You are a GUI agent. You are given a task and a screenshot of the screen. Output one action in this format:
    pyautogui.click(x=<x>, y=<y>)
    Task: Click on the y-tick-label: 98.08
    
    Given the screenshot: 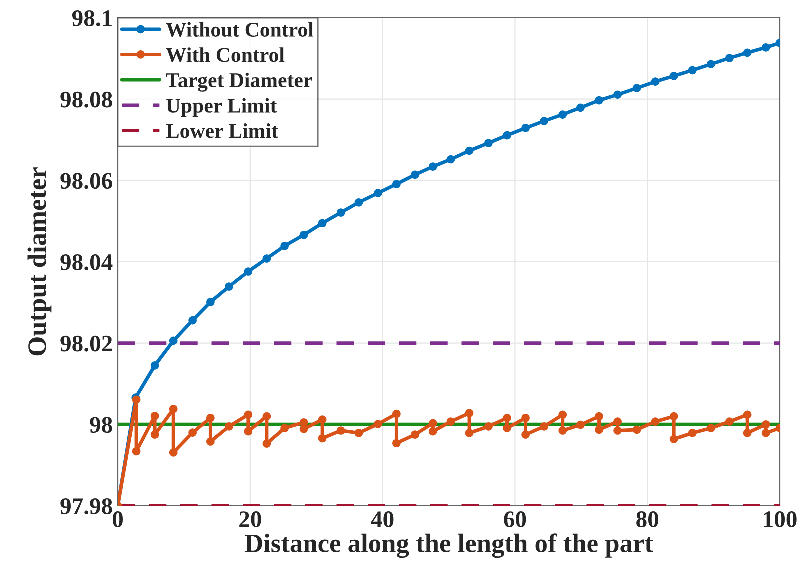 What is the action you would take?
    pyautogui.click(x=86, y=100)
    